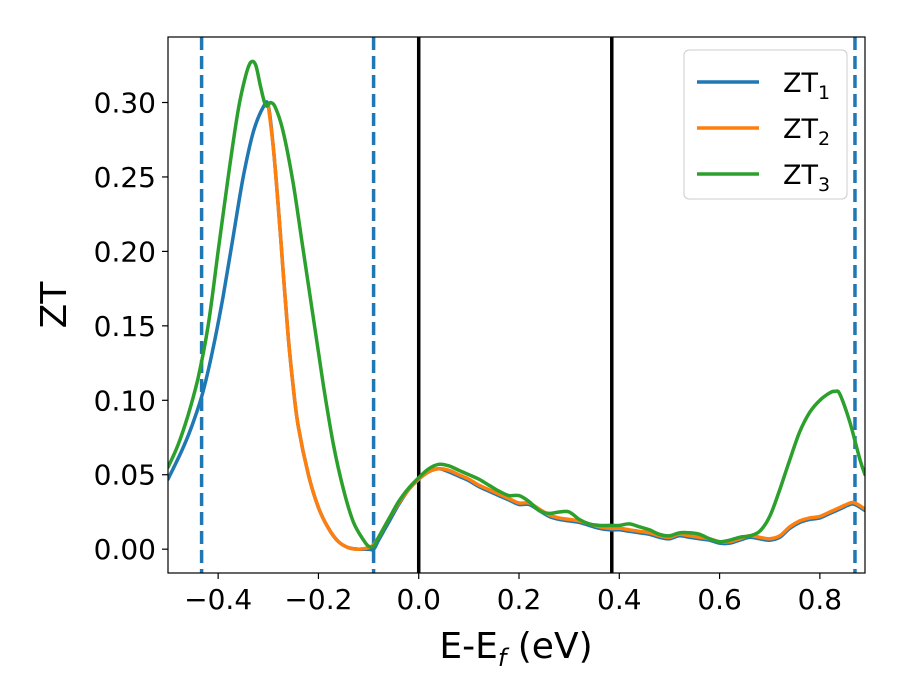 The width and height of the screenshot is (900, 700). What do you see at coordinates (468, 646) in the screenshot?
I see `x-axis-label-main: E-E` at bounding box center [468, 646].